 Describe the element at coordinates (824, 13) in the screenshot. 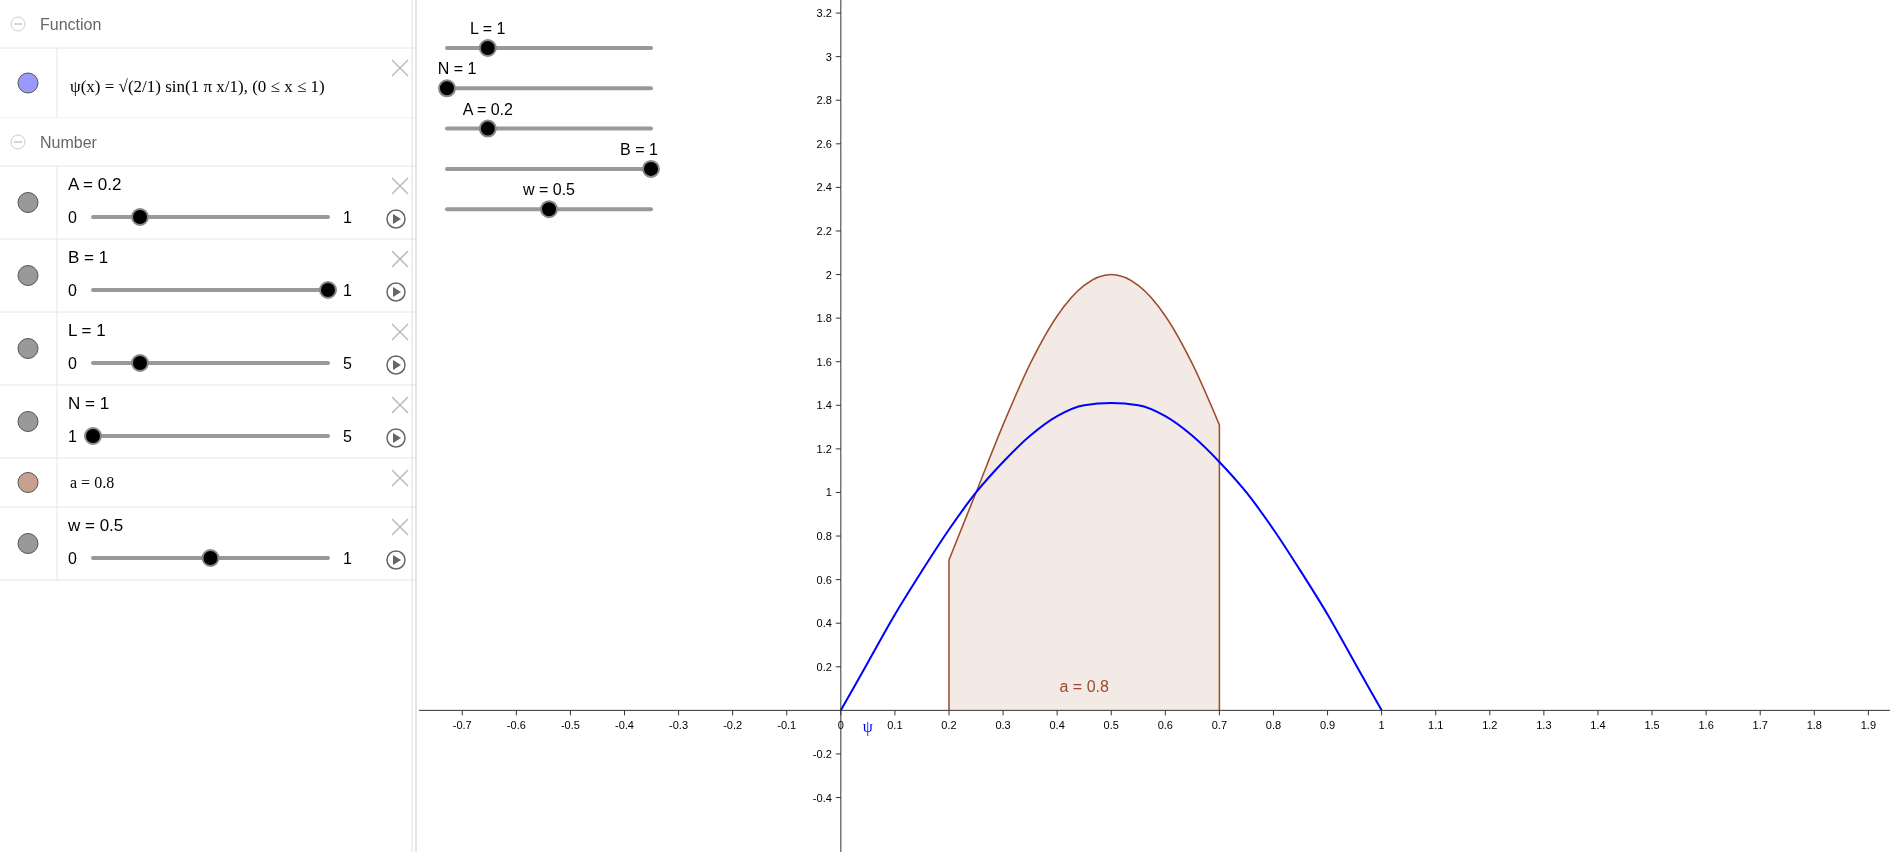

I see `y-tick-label: 3.2` at that location.